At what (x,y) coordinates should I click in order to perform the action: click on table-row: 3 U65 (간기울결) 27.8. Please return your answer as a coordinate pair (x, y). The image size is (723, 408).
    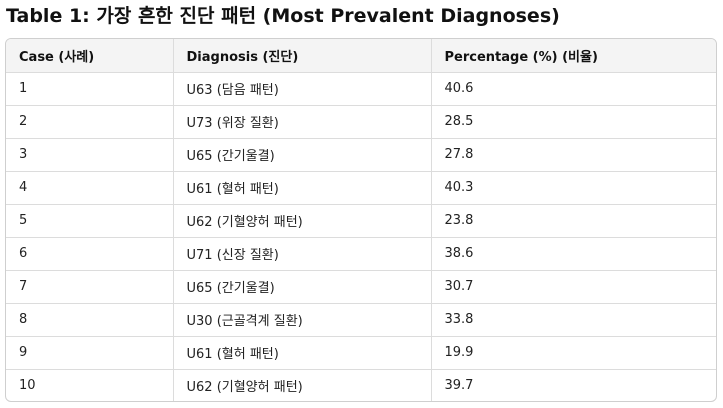
    Looking at the image, I should click on (361, 155).